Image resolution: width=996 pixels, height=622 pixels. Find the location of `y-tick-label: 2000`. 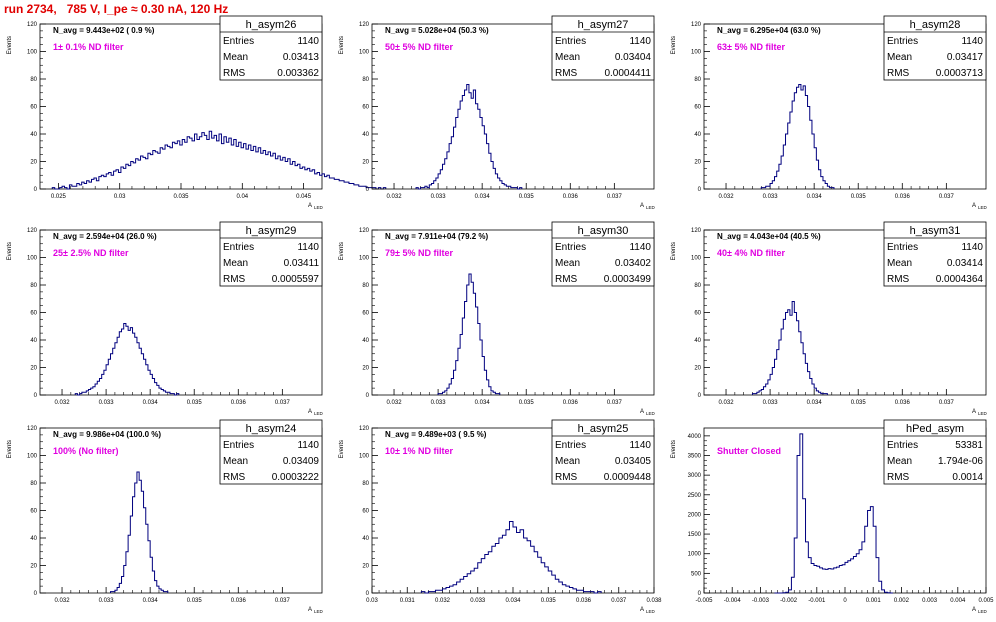

y-tick-label: 2000 is located at coordinates (695, 515).